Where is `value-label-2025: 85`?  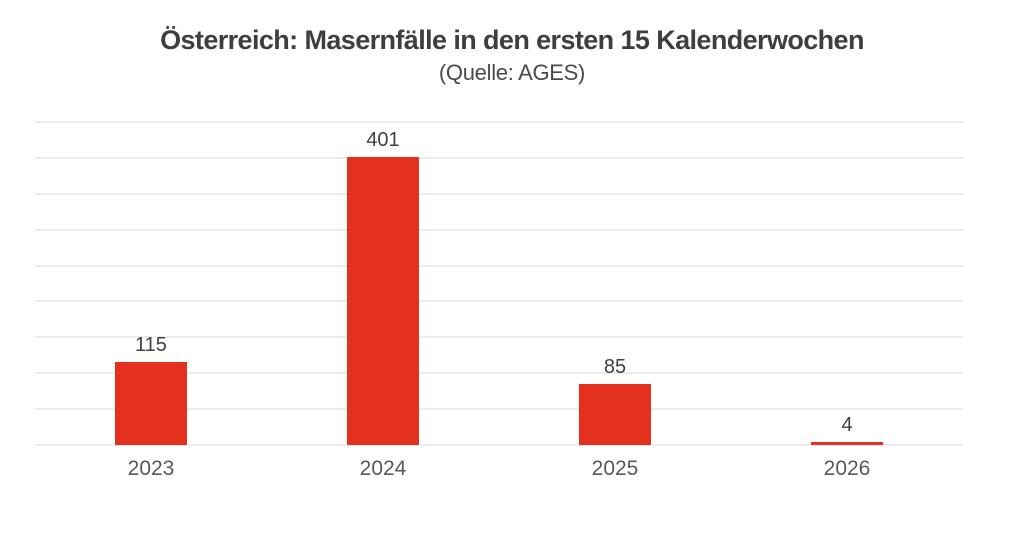
value-label-2025: 85 is located at coordinates (615, 367).